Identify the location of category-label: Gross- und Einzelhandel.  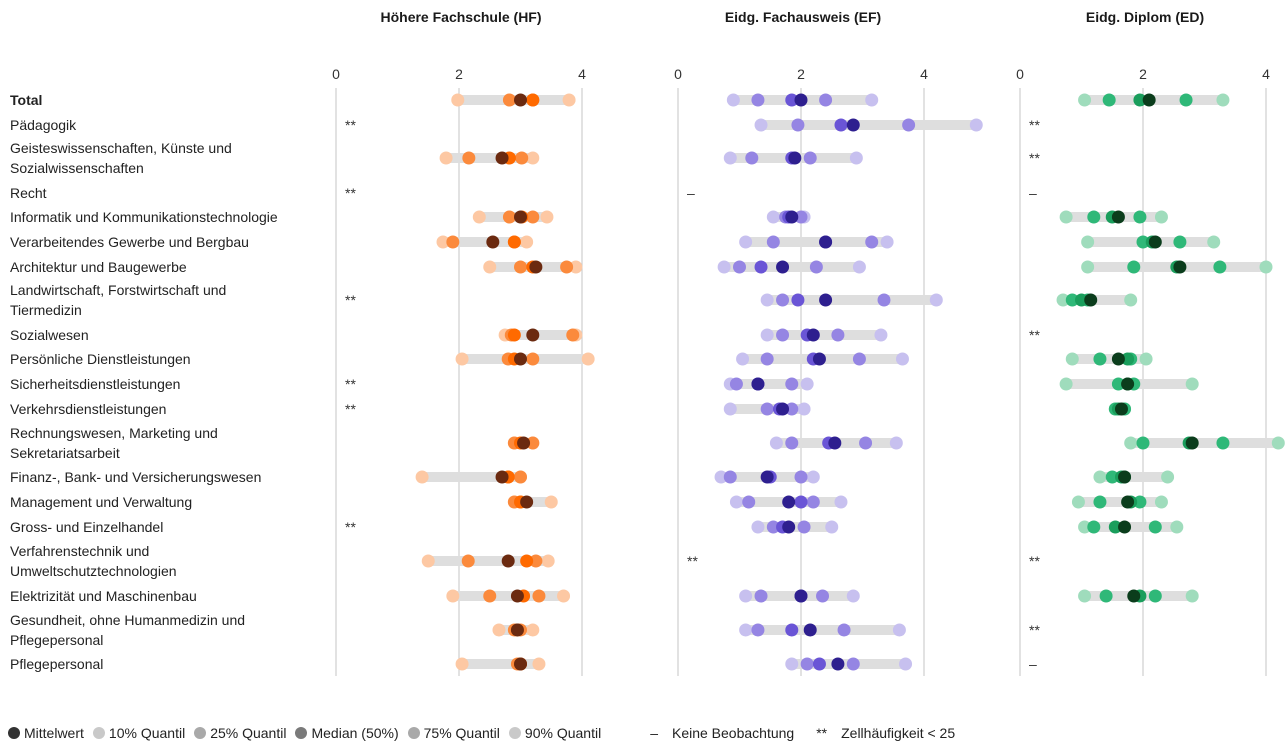
(86, 527).